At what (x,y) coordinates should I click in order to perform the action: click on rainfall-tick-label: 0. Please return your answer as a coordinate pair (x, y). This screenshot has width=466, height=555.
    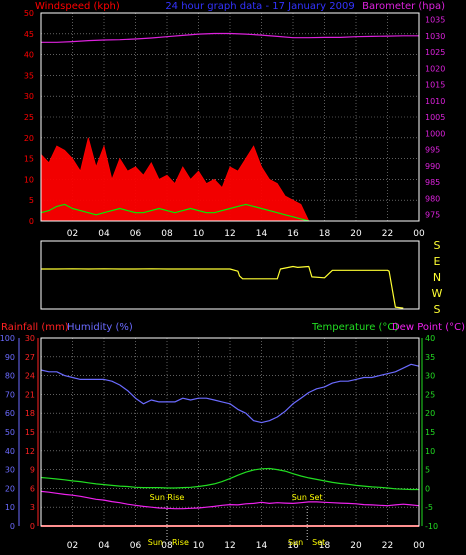
    Looking at the image, I should click on (32, 526).